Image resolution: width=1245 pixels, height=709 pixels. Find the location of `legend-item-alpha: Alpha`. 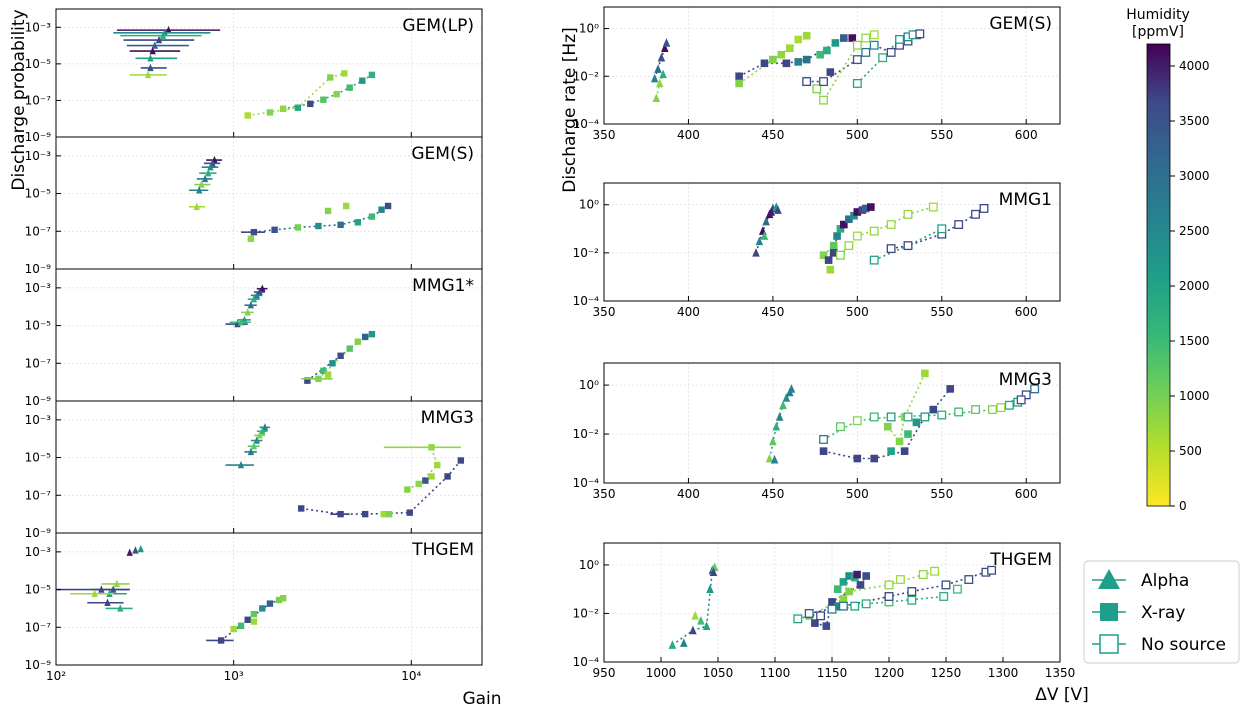

legend-item-alpha: Alpha is located at coordinates (1140, 580).